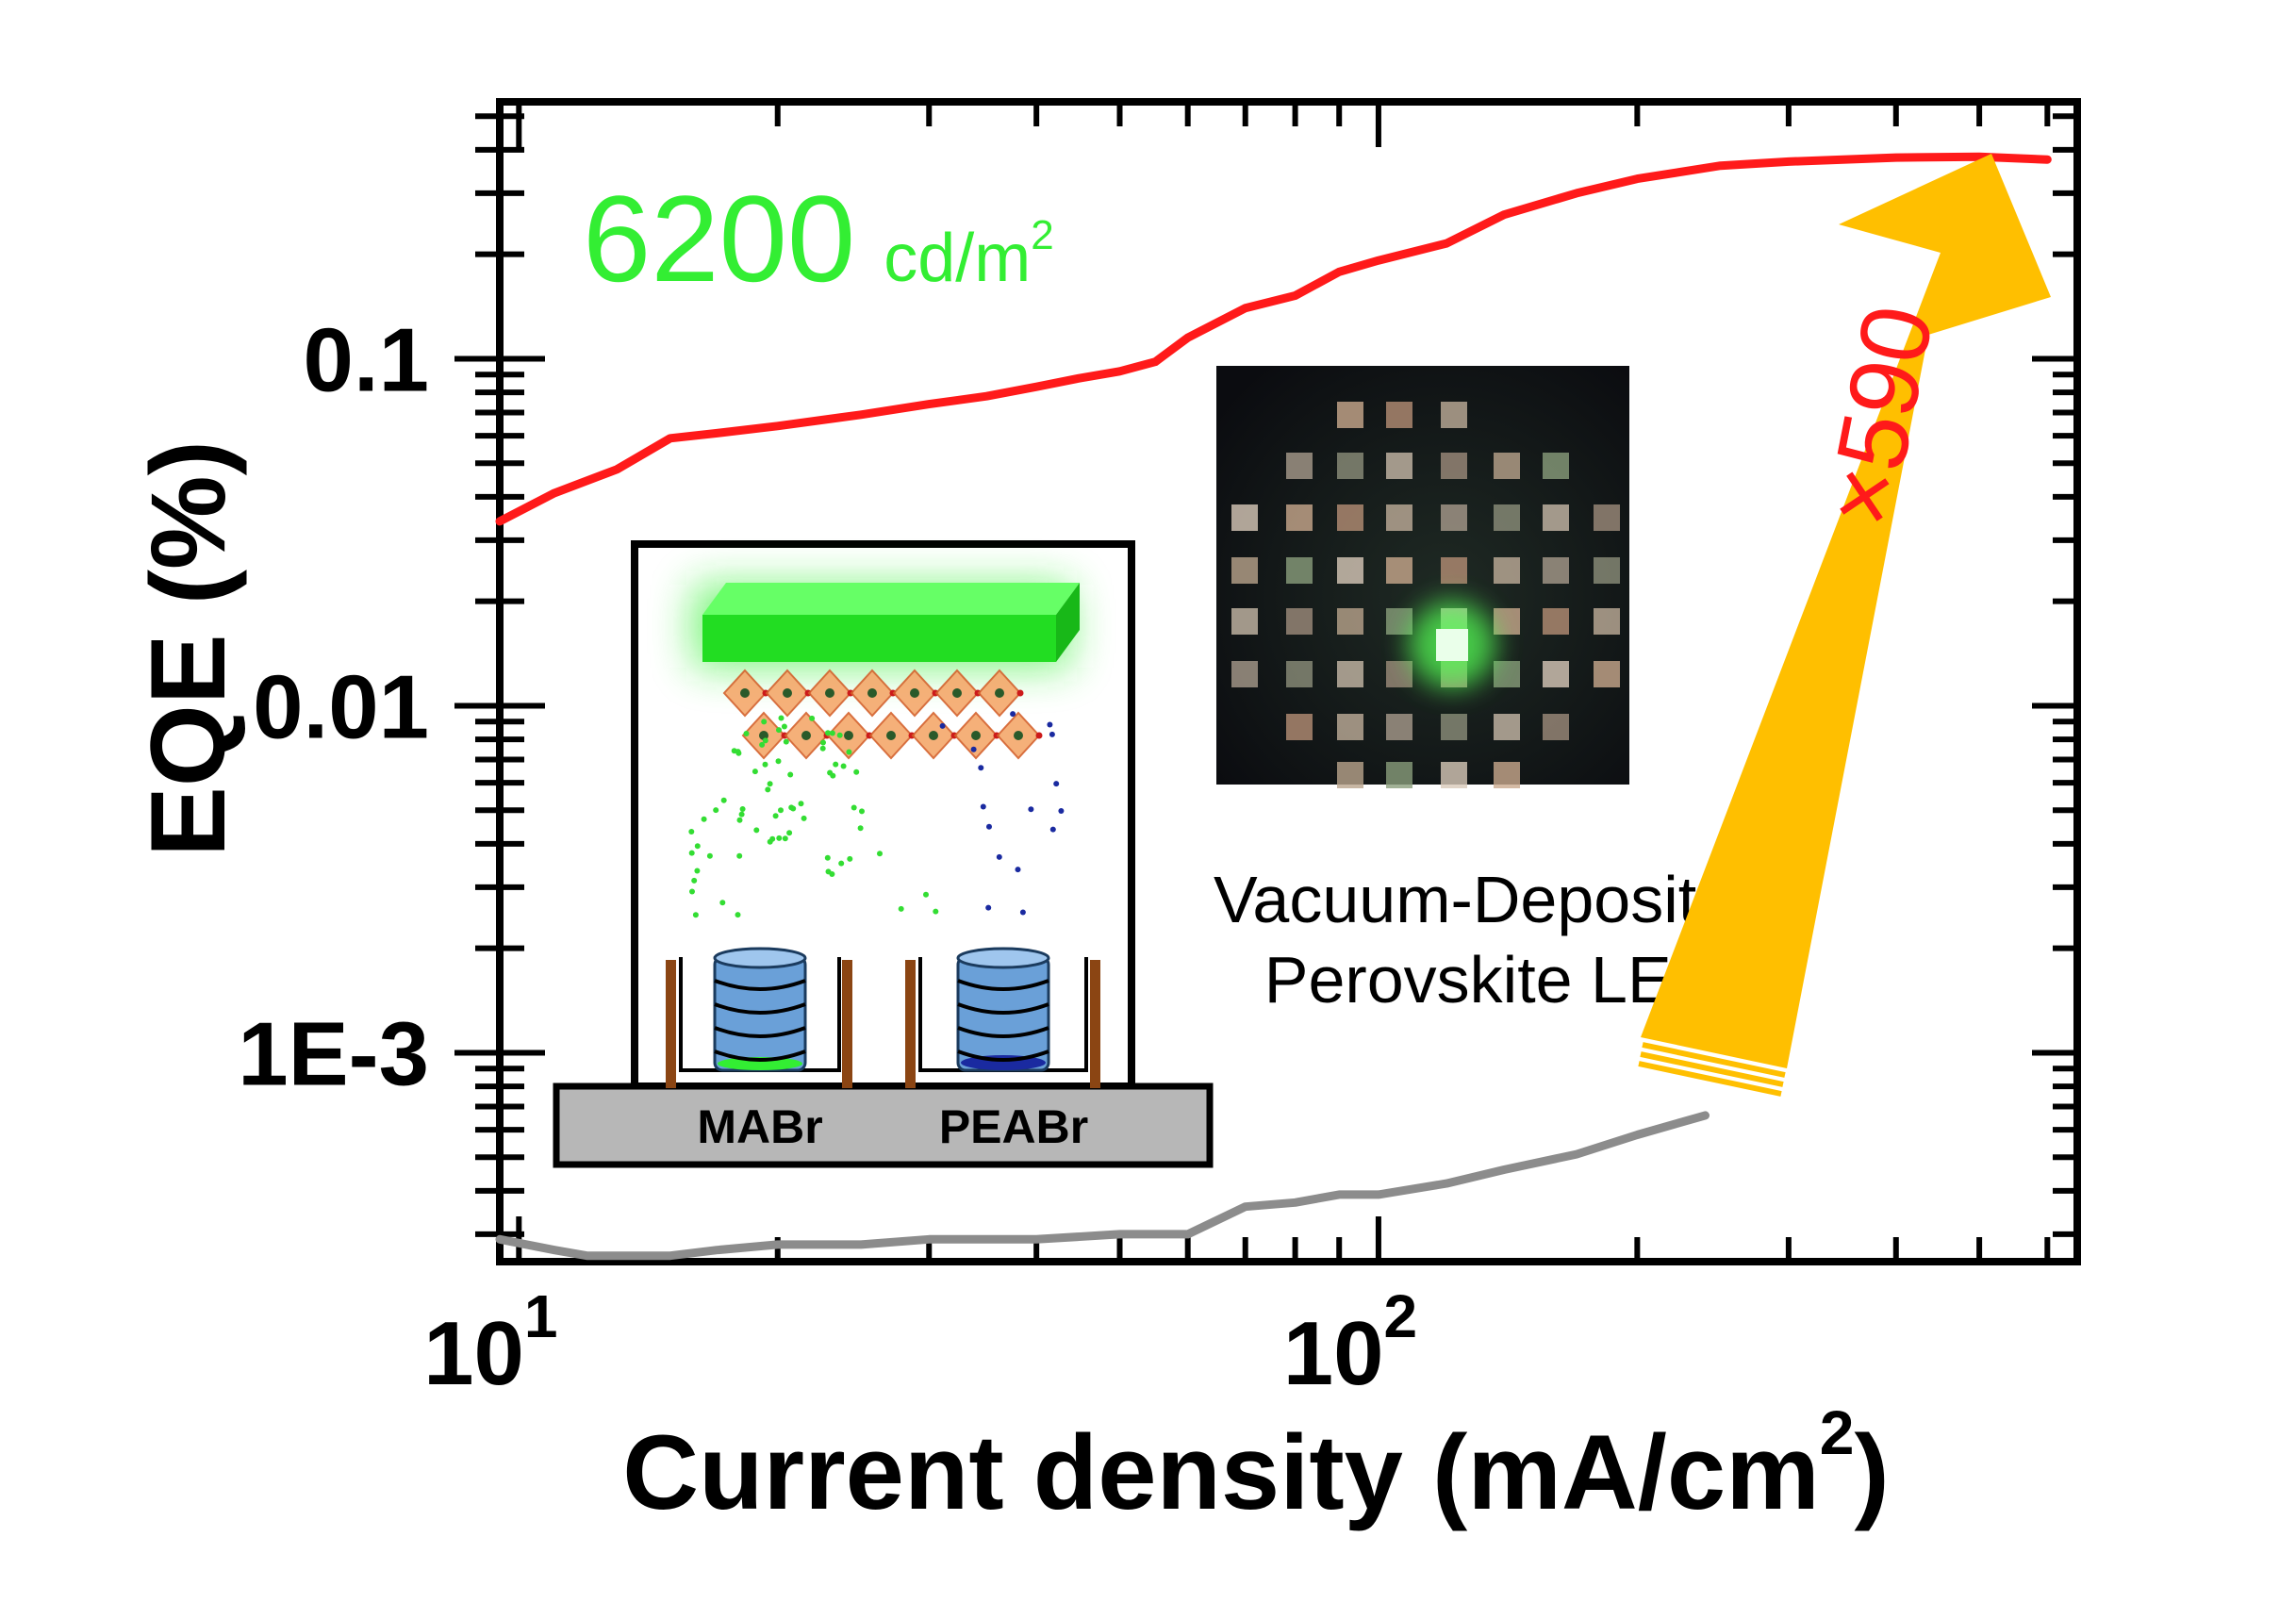  What do you see at coordinates (1491, 980) in the screenshot?
I see `device-title-line2: Perovskite LED` at bounding box center [1491, 980].